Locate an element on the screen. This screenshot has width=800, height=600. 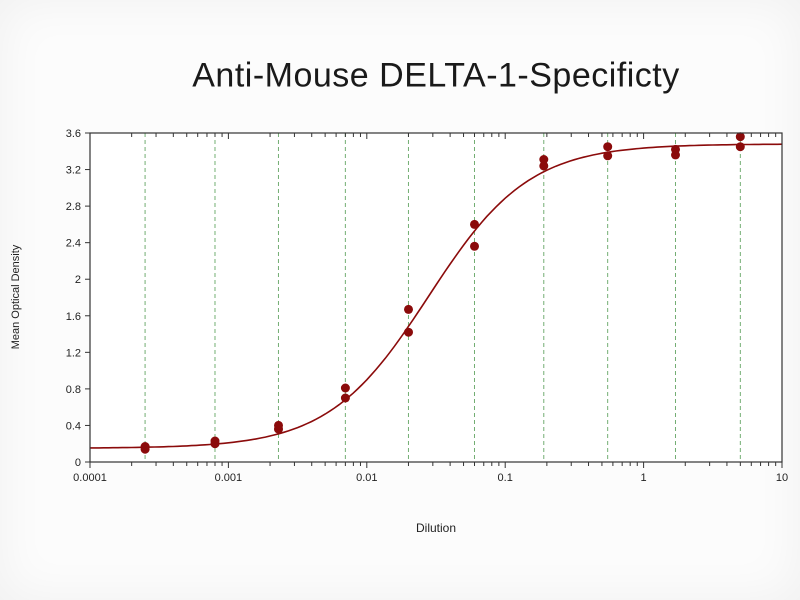
x-tick-label: 0.1 is located at coordinates (505, 478).